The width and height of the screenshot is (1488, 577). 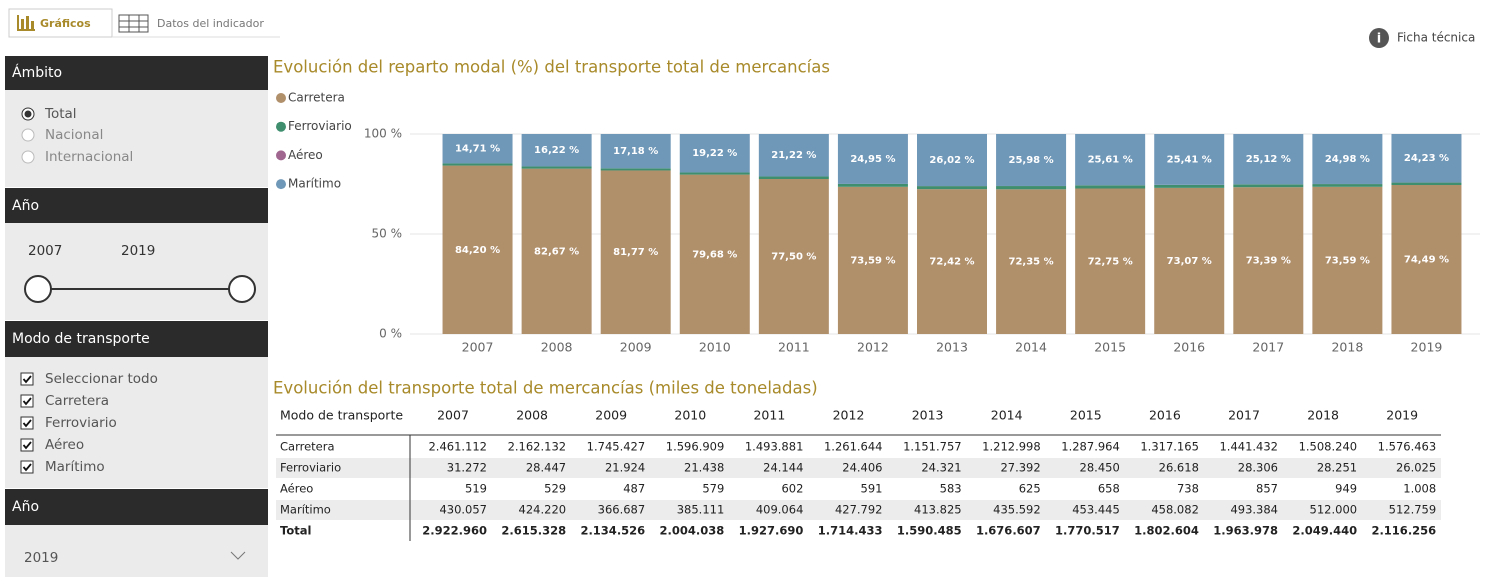 What do you see at coordinates (138, 251) in the screenshot?
I see `range-to: 2019` at bounding box center [138, 251].